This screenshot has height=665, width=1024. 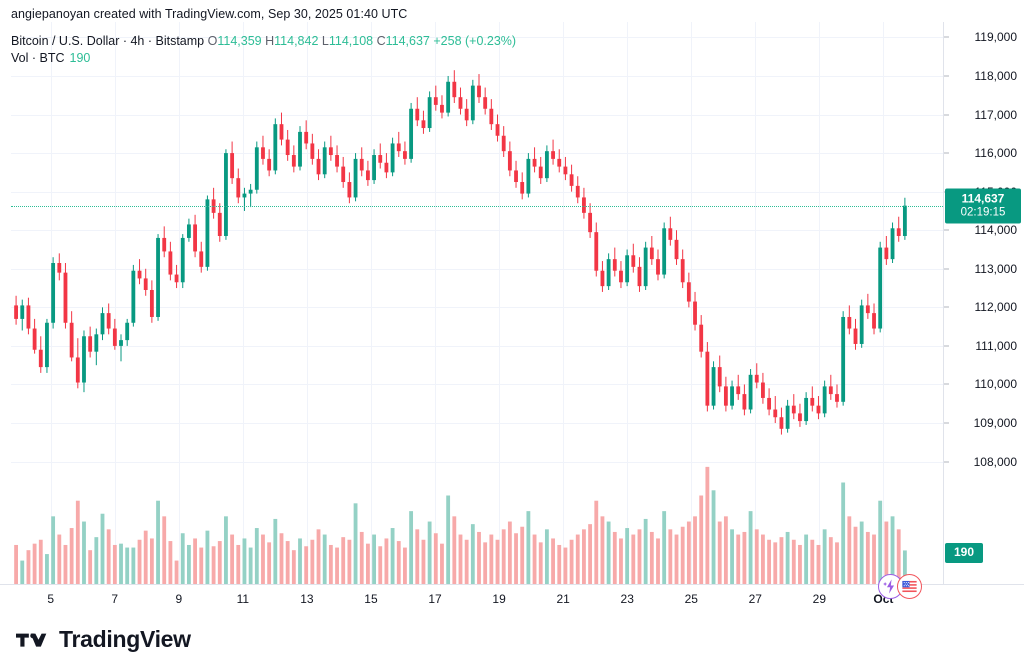 I want to click on price-tick-label: 116,000, so click(x=996, y=153).